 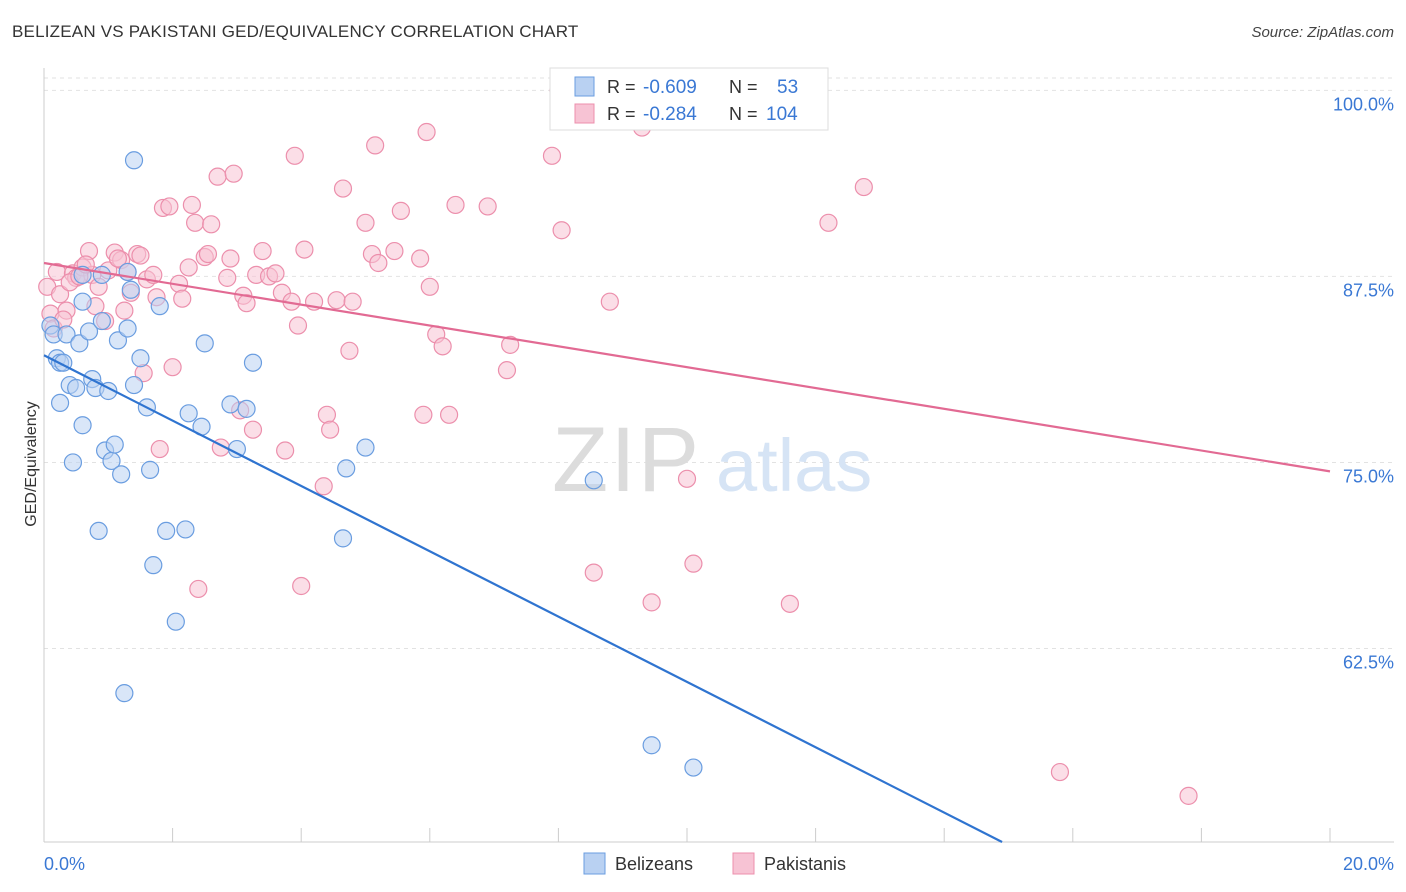 I want to click on legend-n-value-pakistanis: 104, so click(x=782, y=114).